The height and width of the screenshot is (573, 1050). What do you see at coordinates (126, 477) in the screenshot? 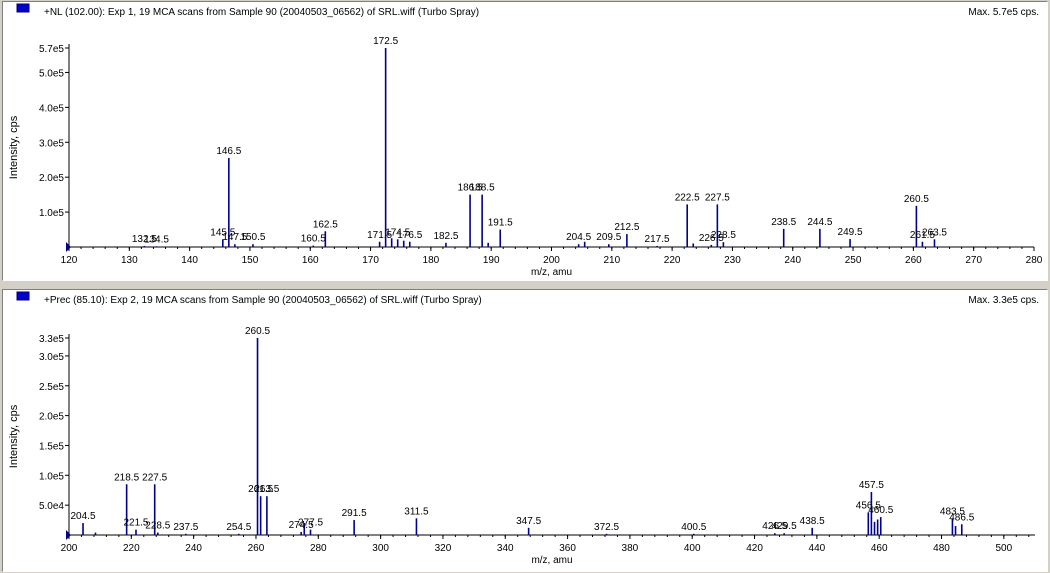
I see `prec-peak-label: 218.5` at bounding box center [126, 477].